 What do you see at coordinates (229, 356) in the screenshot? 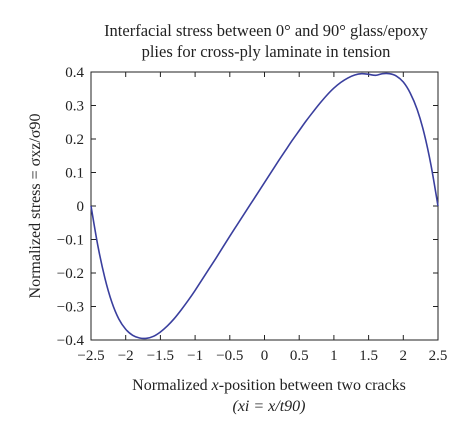
I see `x-tick-label: −0.5` at bounding box center [229, 356].